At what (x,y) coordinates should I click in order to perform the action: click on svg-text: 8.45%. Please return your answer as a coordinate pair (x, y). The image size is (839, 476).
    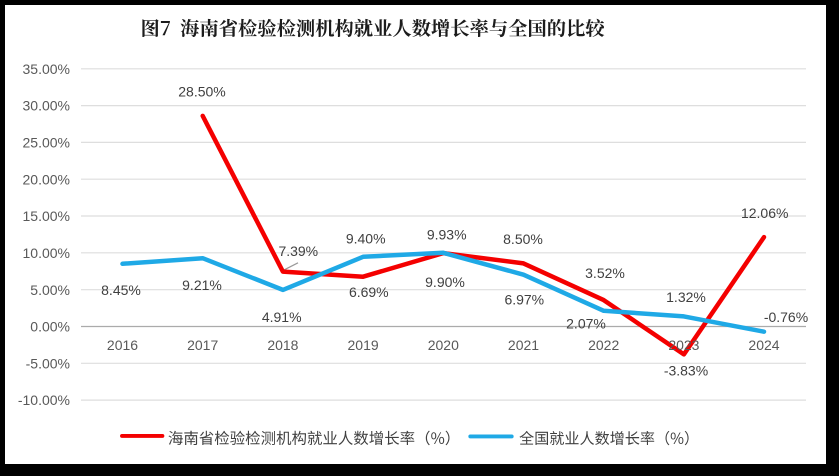
    Looking at the image, I should click on (121, 290).